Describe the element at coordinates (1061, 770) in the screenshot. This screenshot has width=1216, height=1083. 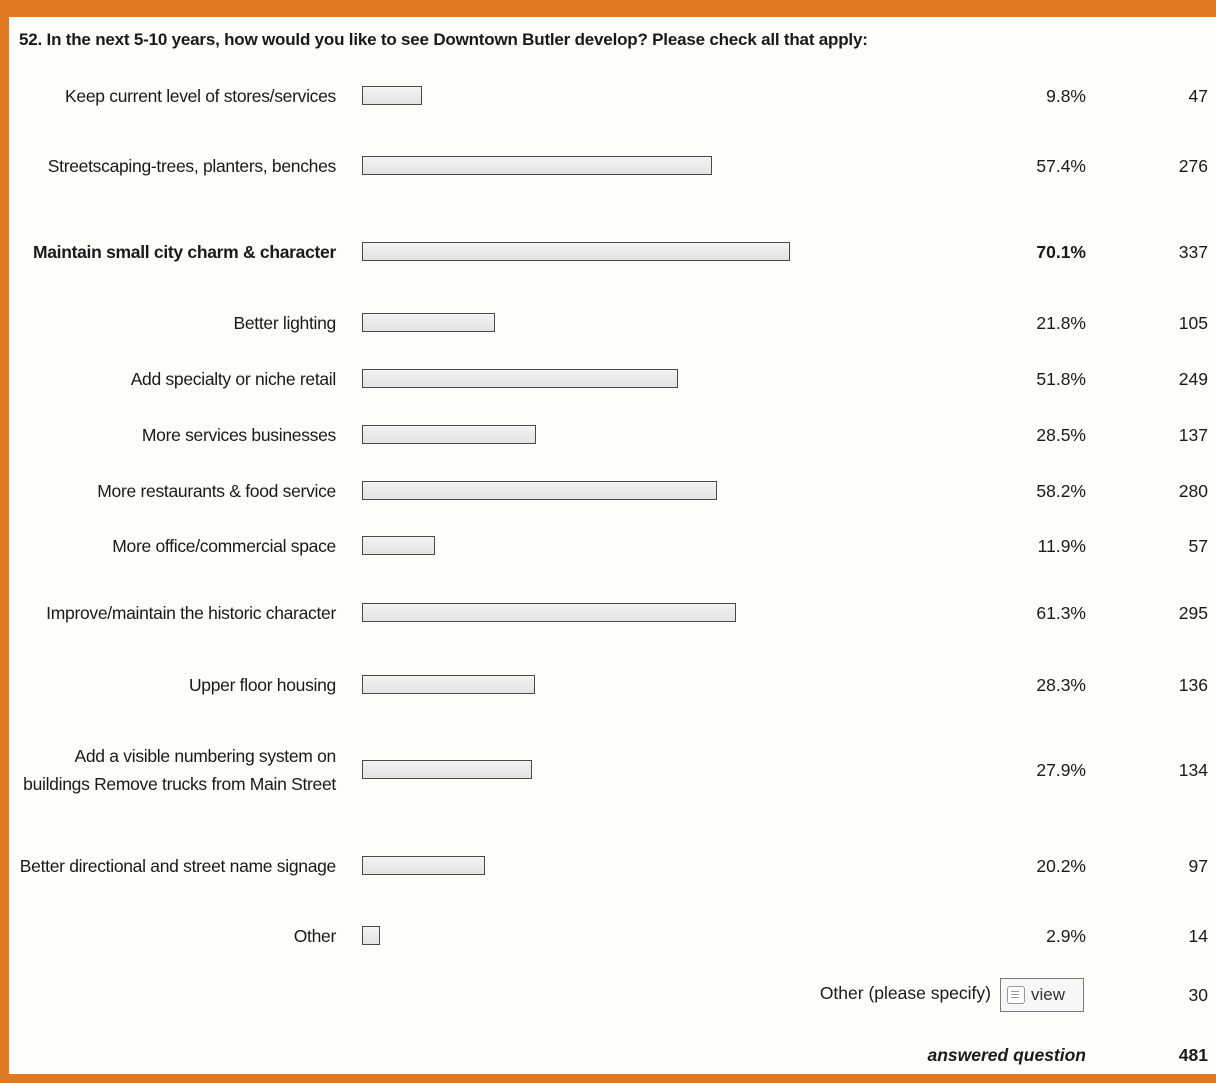
I see `response-percent: 27.9%` at that location.